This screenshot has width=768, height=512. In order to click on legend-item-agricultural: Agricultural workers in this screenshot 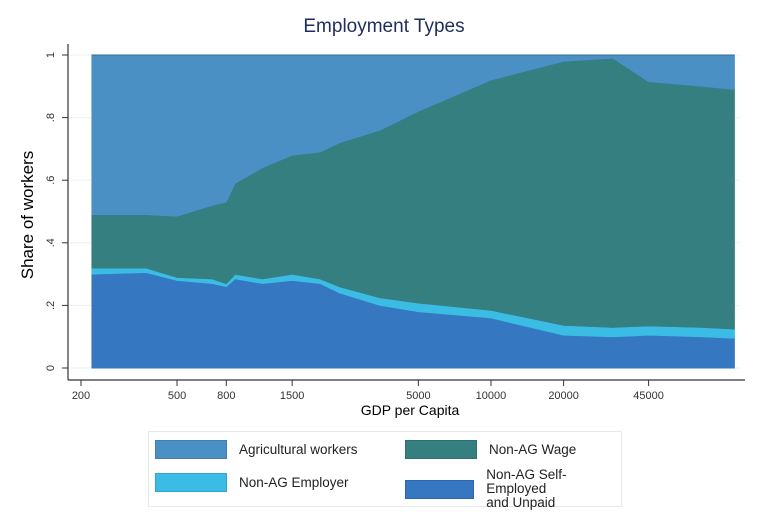, I will do `click(256, 449)`.